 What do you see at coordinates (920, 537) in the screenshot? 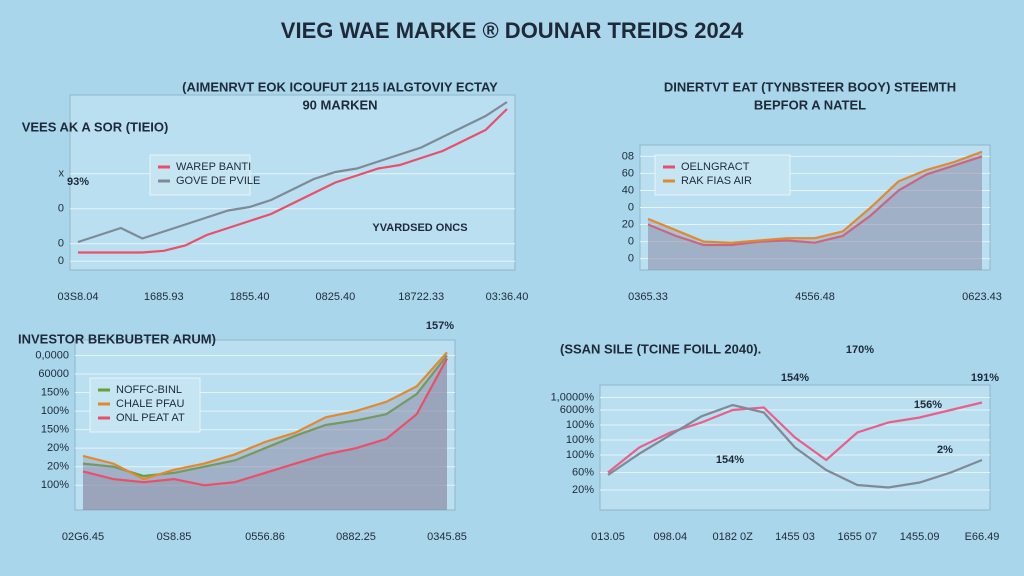
I see `x-tick-label: 1455.09` at bounding box center [920, 537].